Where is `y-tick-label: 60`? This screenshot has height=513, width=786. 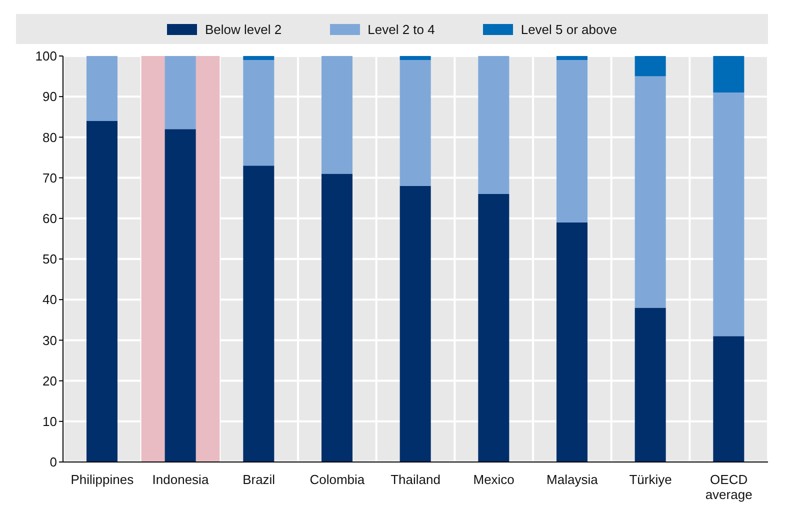
y-tick-label: 60 is located at coordinates (49, 218).